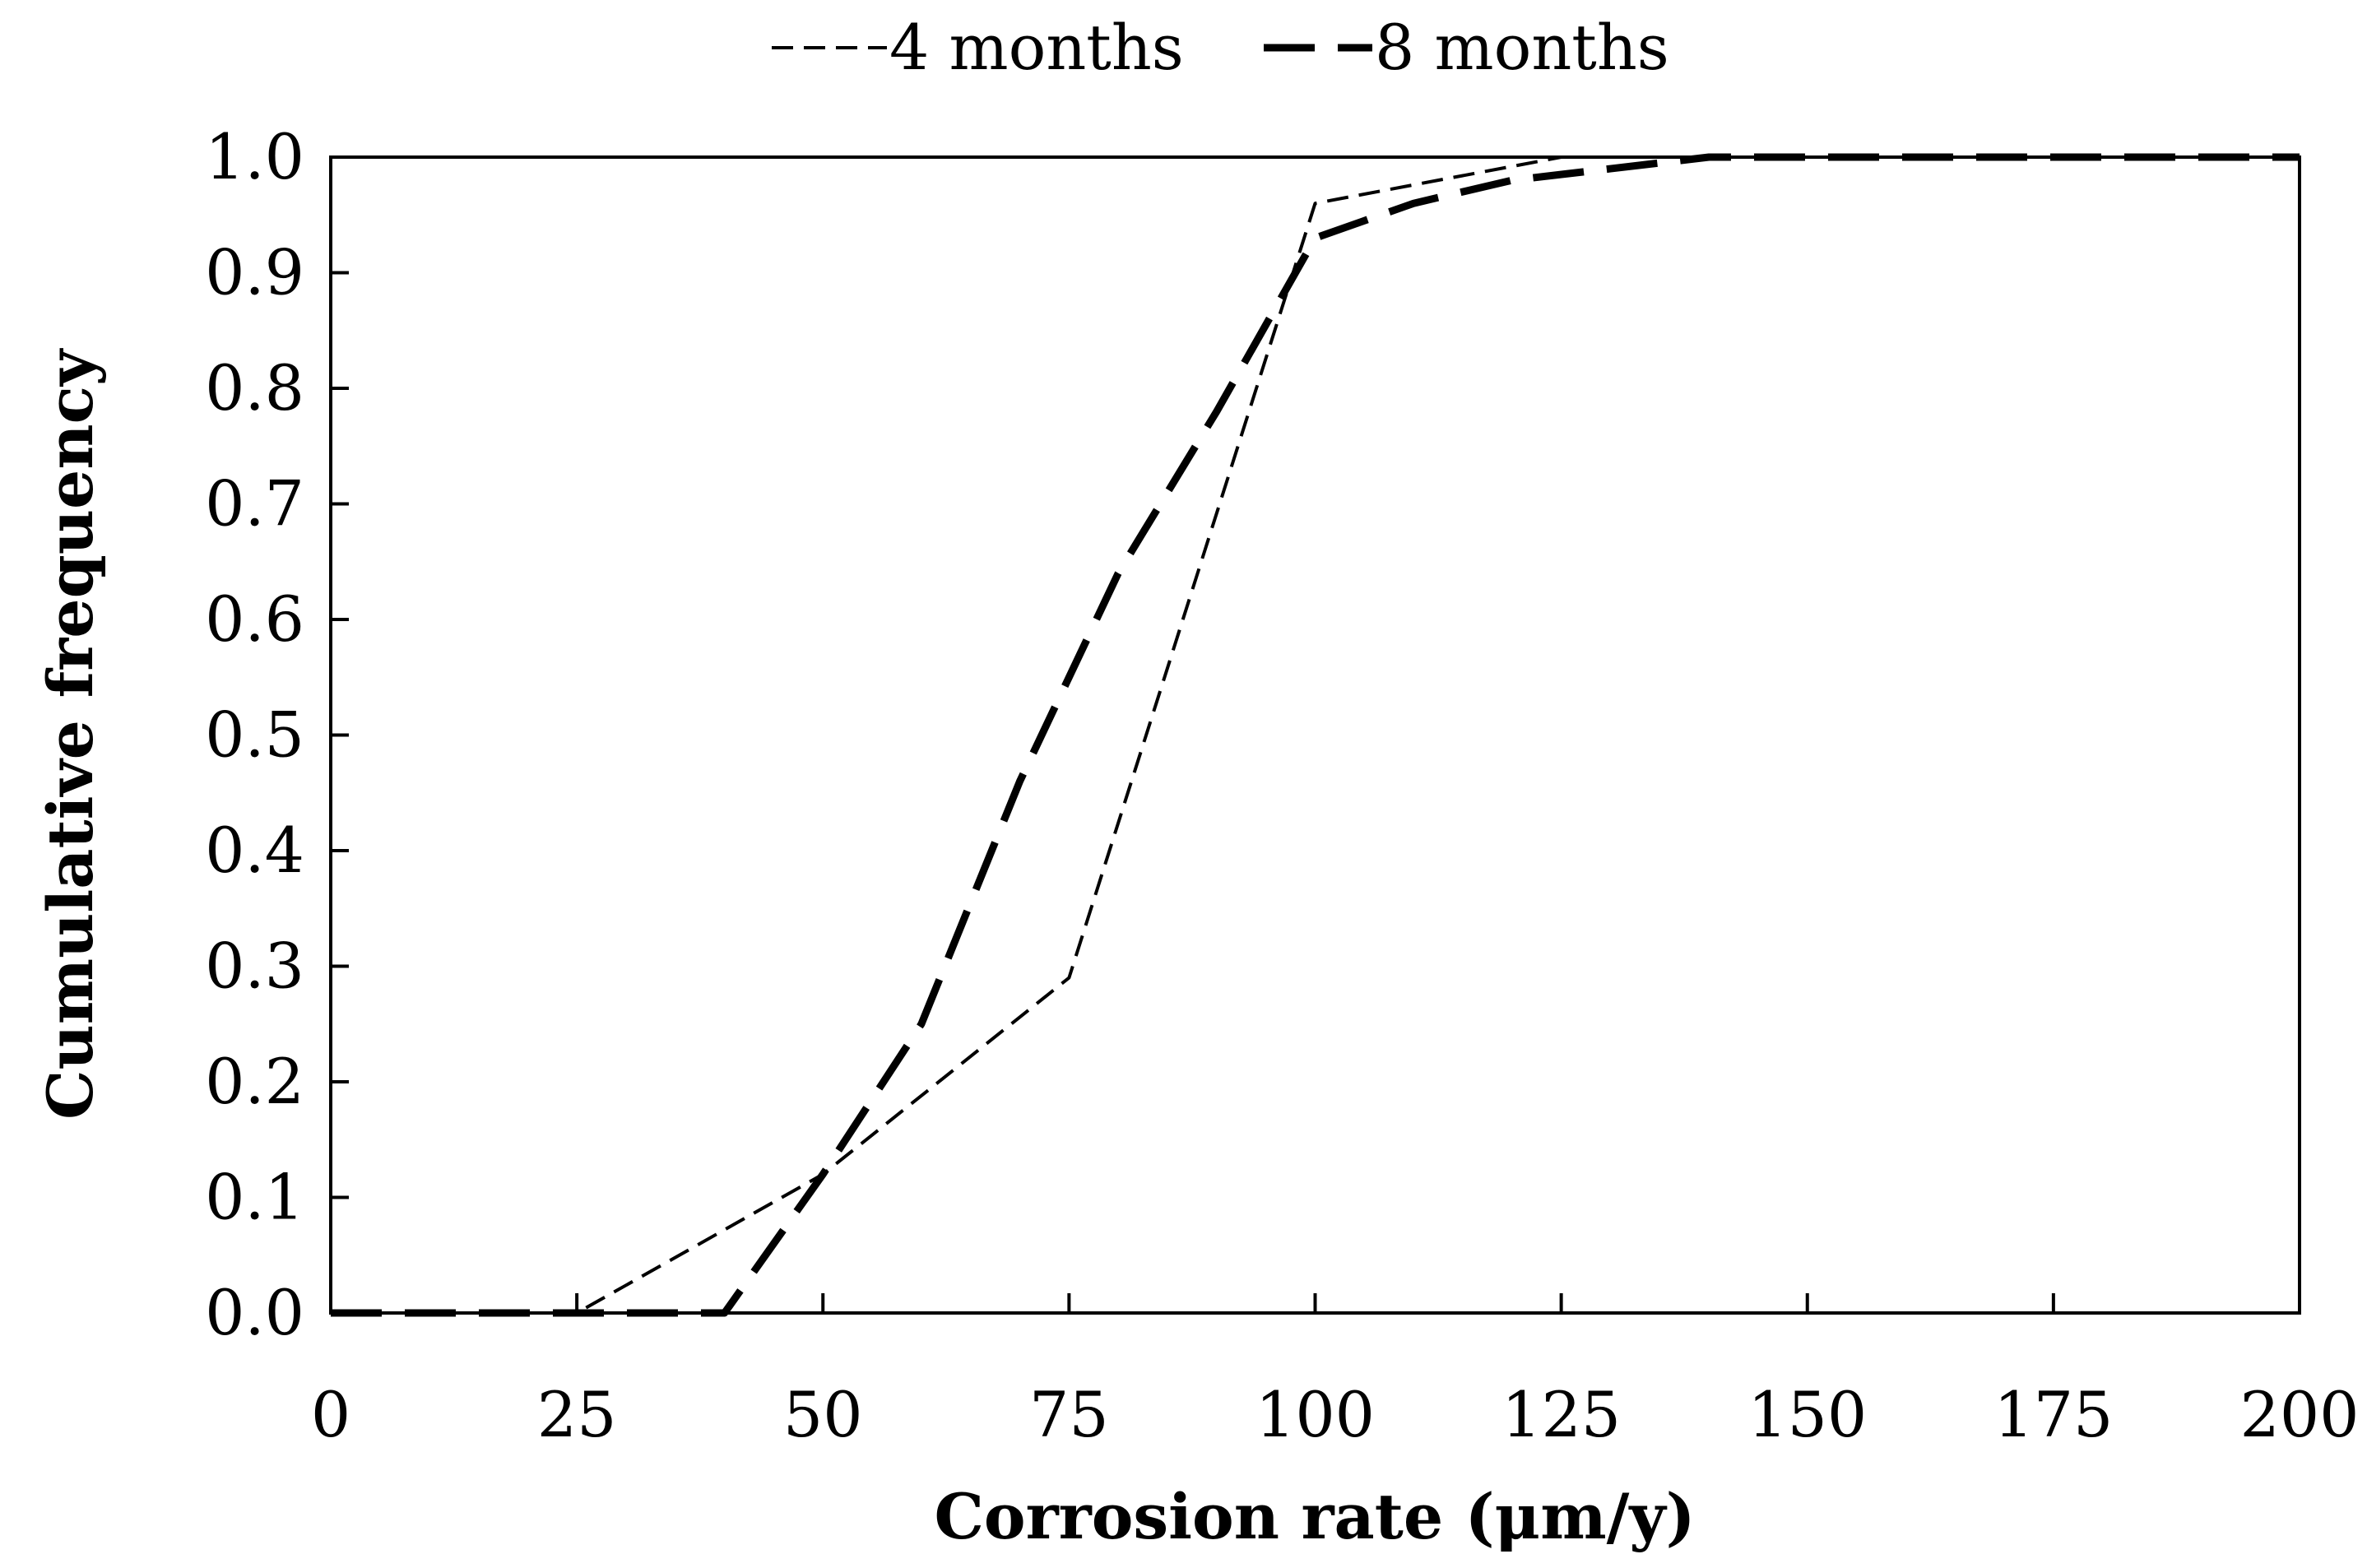 This screenshot has width=2367, height=1568. What do you see at coordinates (1807, 1414) in the screenshot?
I see `x-tick-label: 150` at bounding box center [1807, 1414].